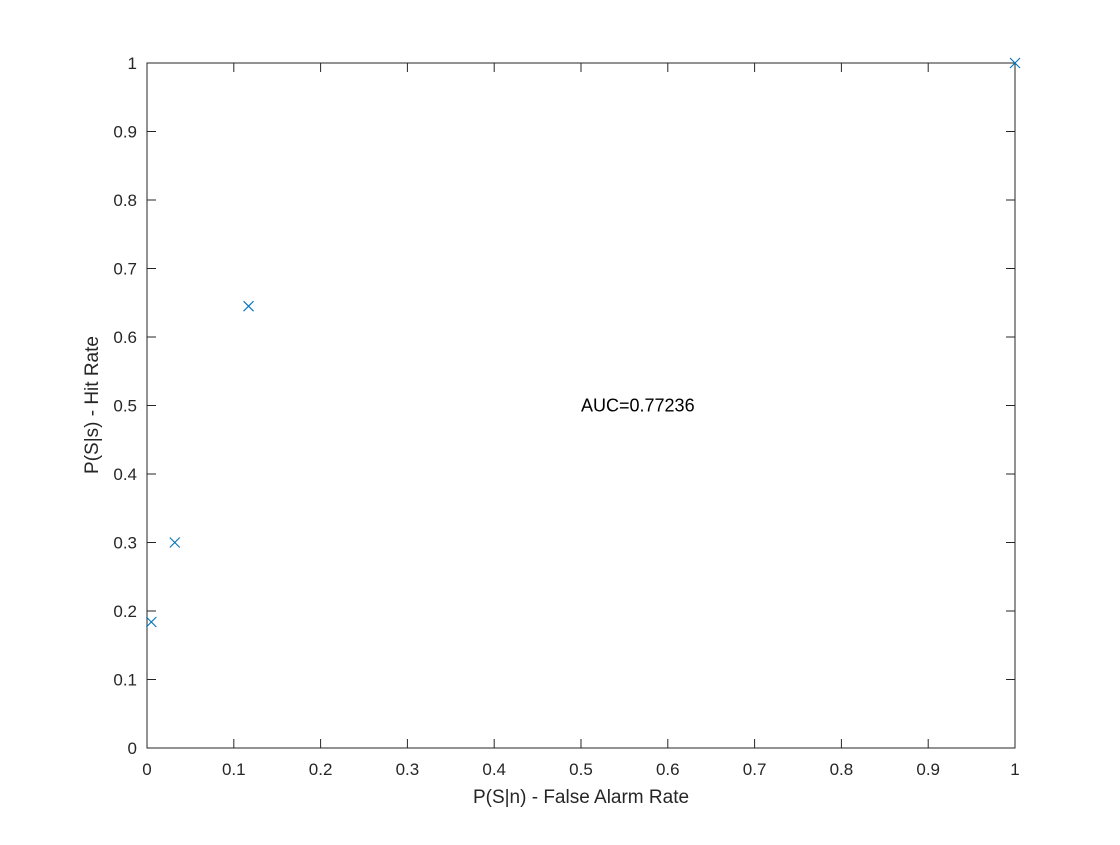  What do you see at coordinates (234, 769) in the screenshot?
I see `x-tick-label: 0.1` at bounding box center [234, 769].